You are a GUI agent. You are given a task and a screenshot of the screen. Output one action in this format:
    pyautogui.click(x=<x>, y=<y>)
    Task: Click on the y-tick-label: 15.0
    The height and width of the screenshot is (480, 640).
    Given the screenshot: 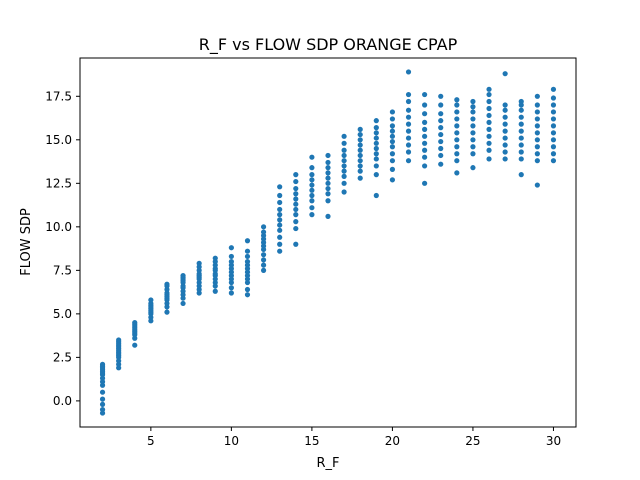 What is the action you would take?
    pyautogui.click(x=58, y=140)
    